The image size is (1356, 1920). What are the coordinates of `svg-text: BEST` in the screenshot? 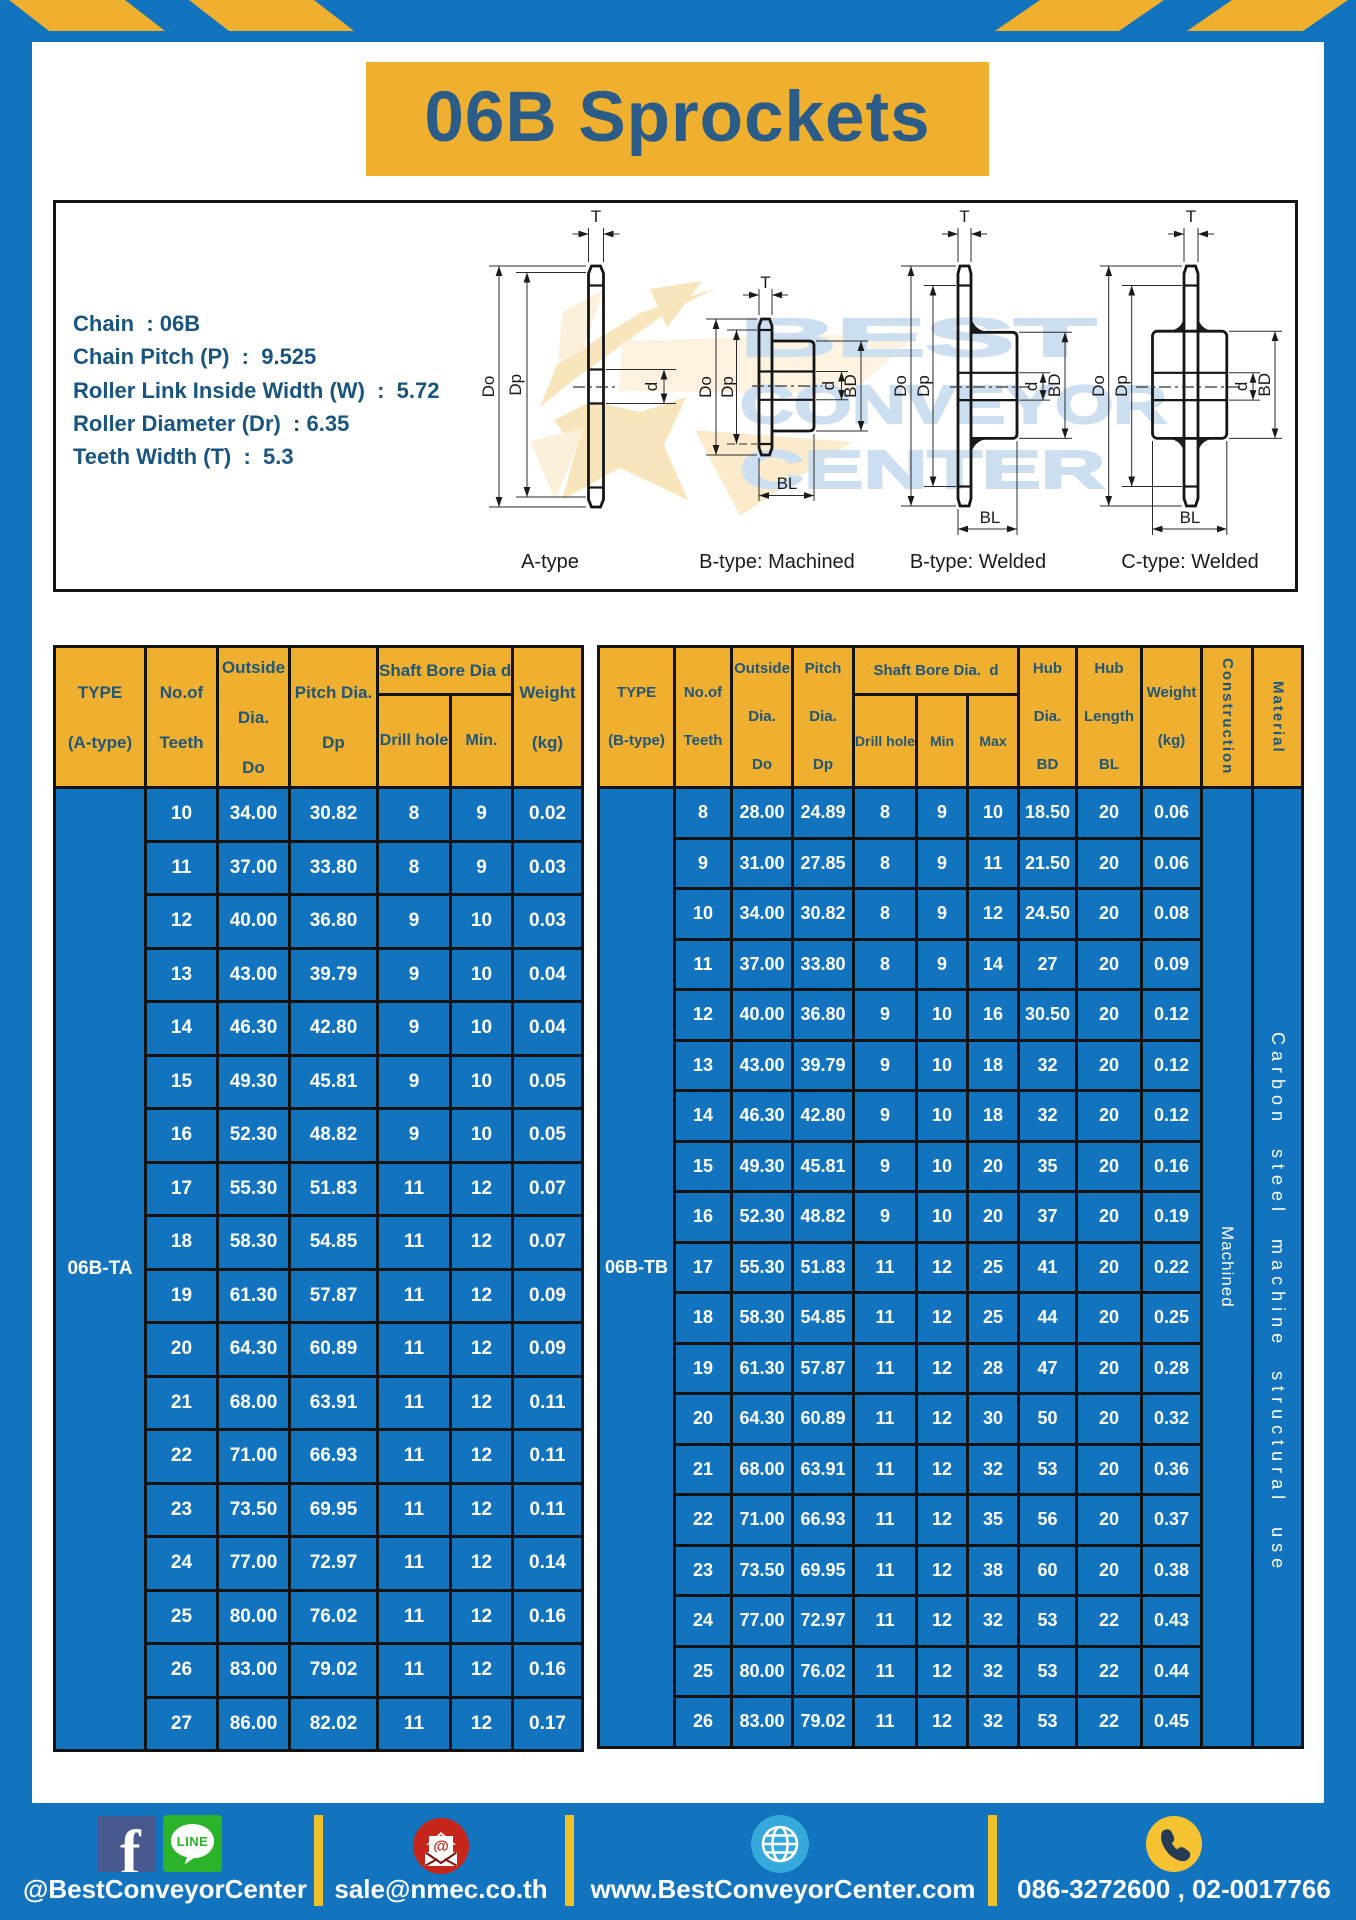 It's located at (918, 338).